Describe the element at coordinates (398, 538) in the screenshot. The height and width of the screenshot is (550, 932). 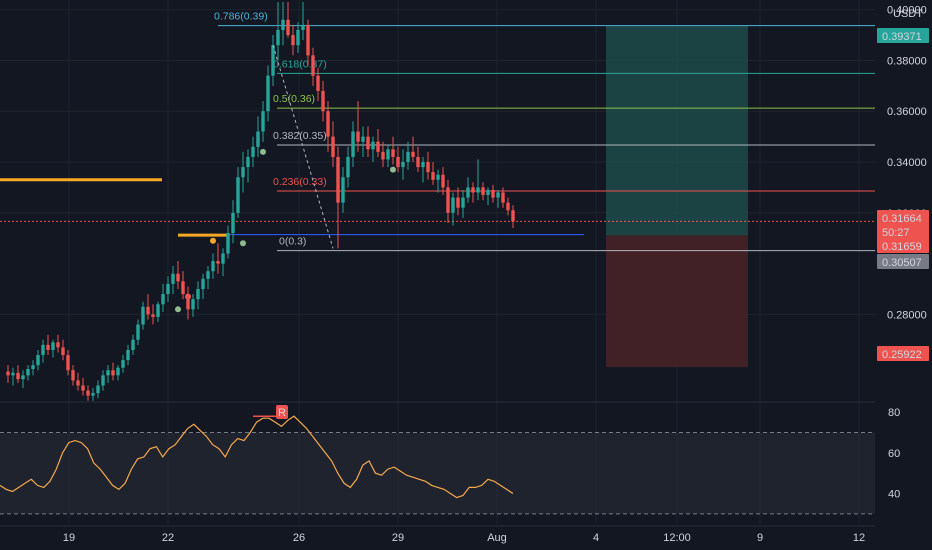
I see `time-axis-label: 29` at that location.